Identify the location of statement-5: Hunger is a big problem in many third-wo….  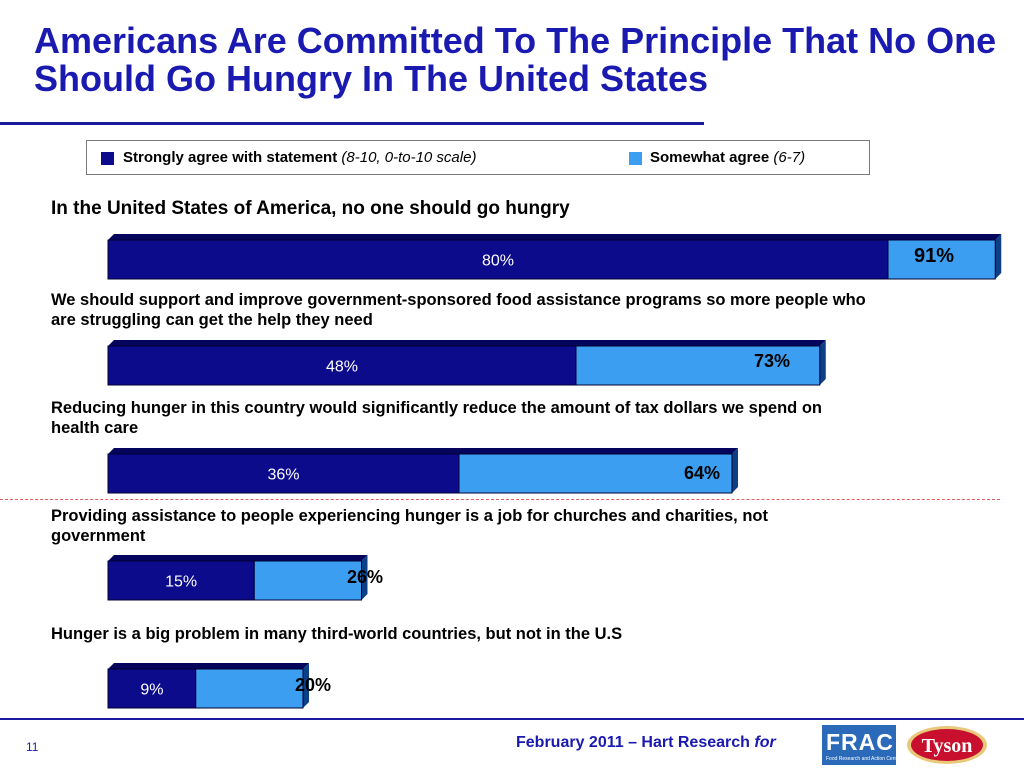
(337, 634).